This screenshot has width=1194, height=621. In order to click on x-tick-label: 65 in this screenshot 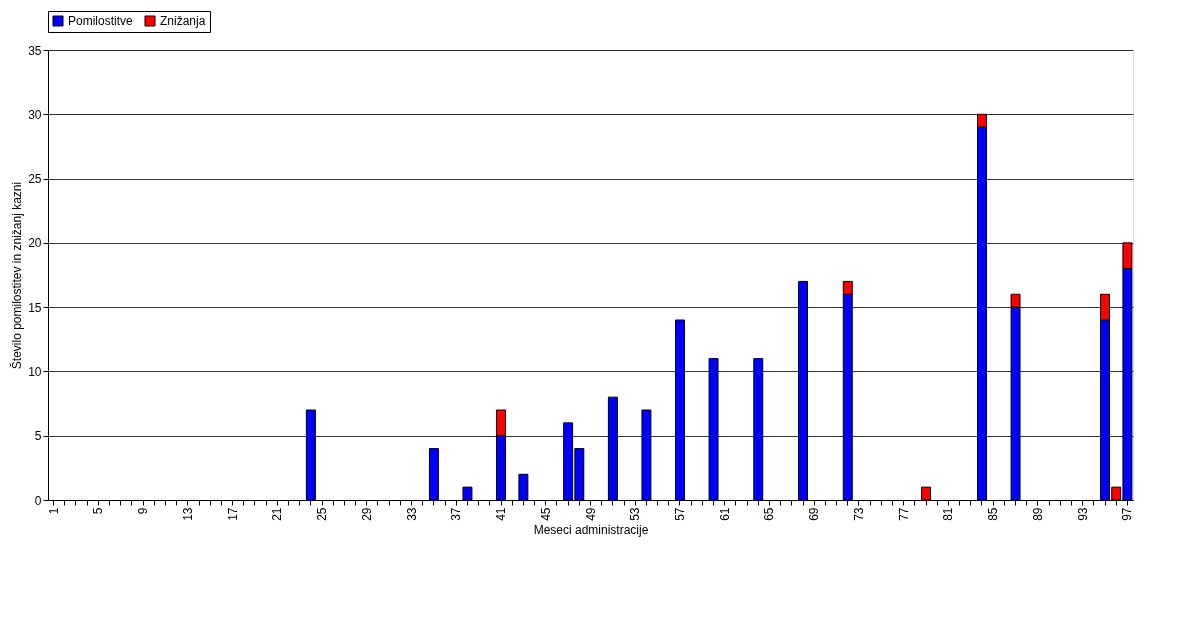, I will do `click(769, 514)`.